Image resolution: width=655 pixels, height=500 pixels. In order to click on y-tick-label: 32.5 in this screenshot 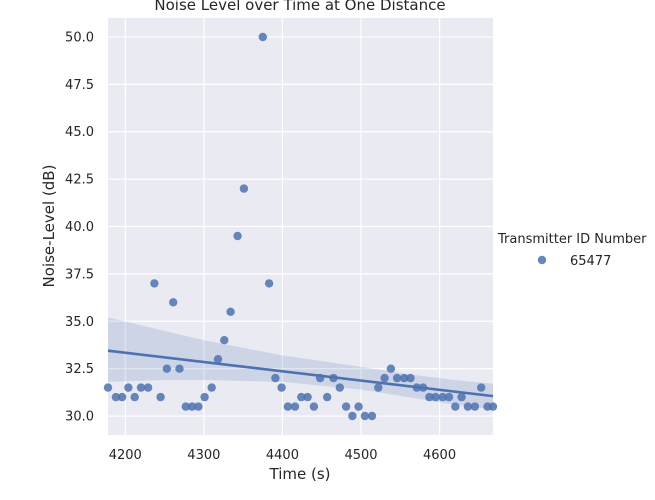, I will do `click(79, 369)`.